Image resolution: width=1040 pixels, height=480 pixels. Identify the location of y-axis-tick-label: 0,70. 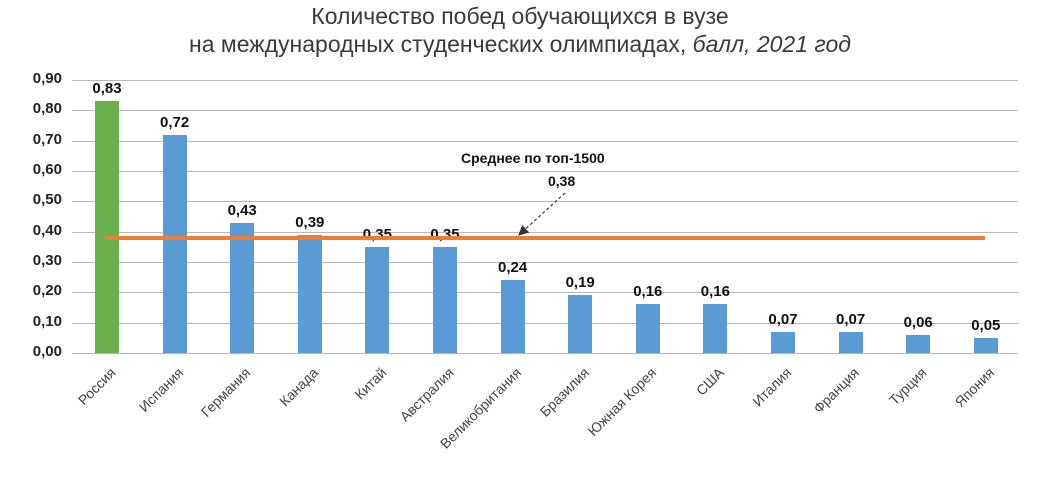
(47, 139).